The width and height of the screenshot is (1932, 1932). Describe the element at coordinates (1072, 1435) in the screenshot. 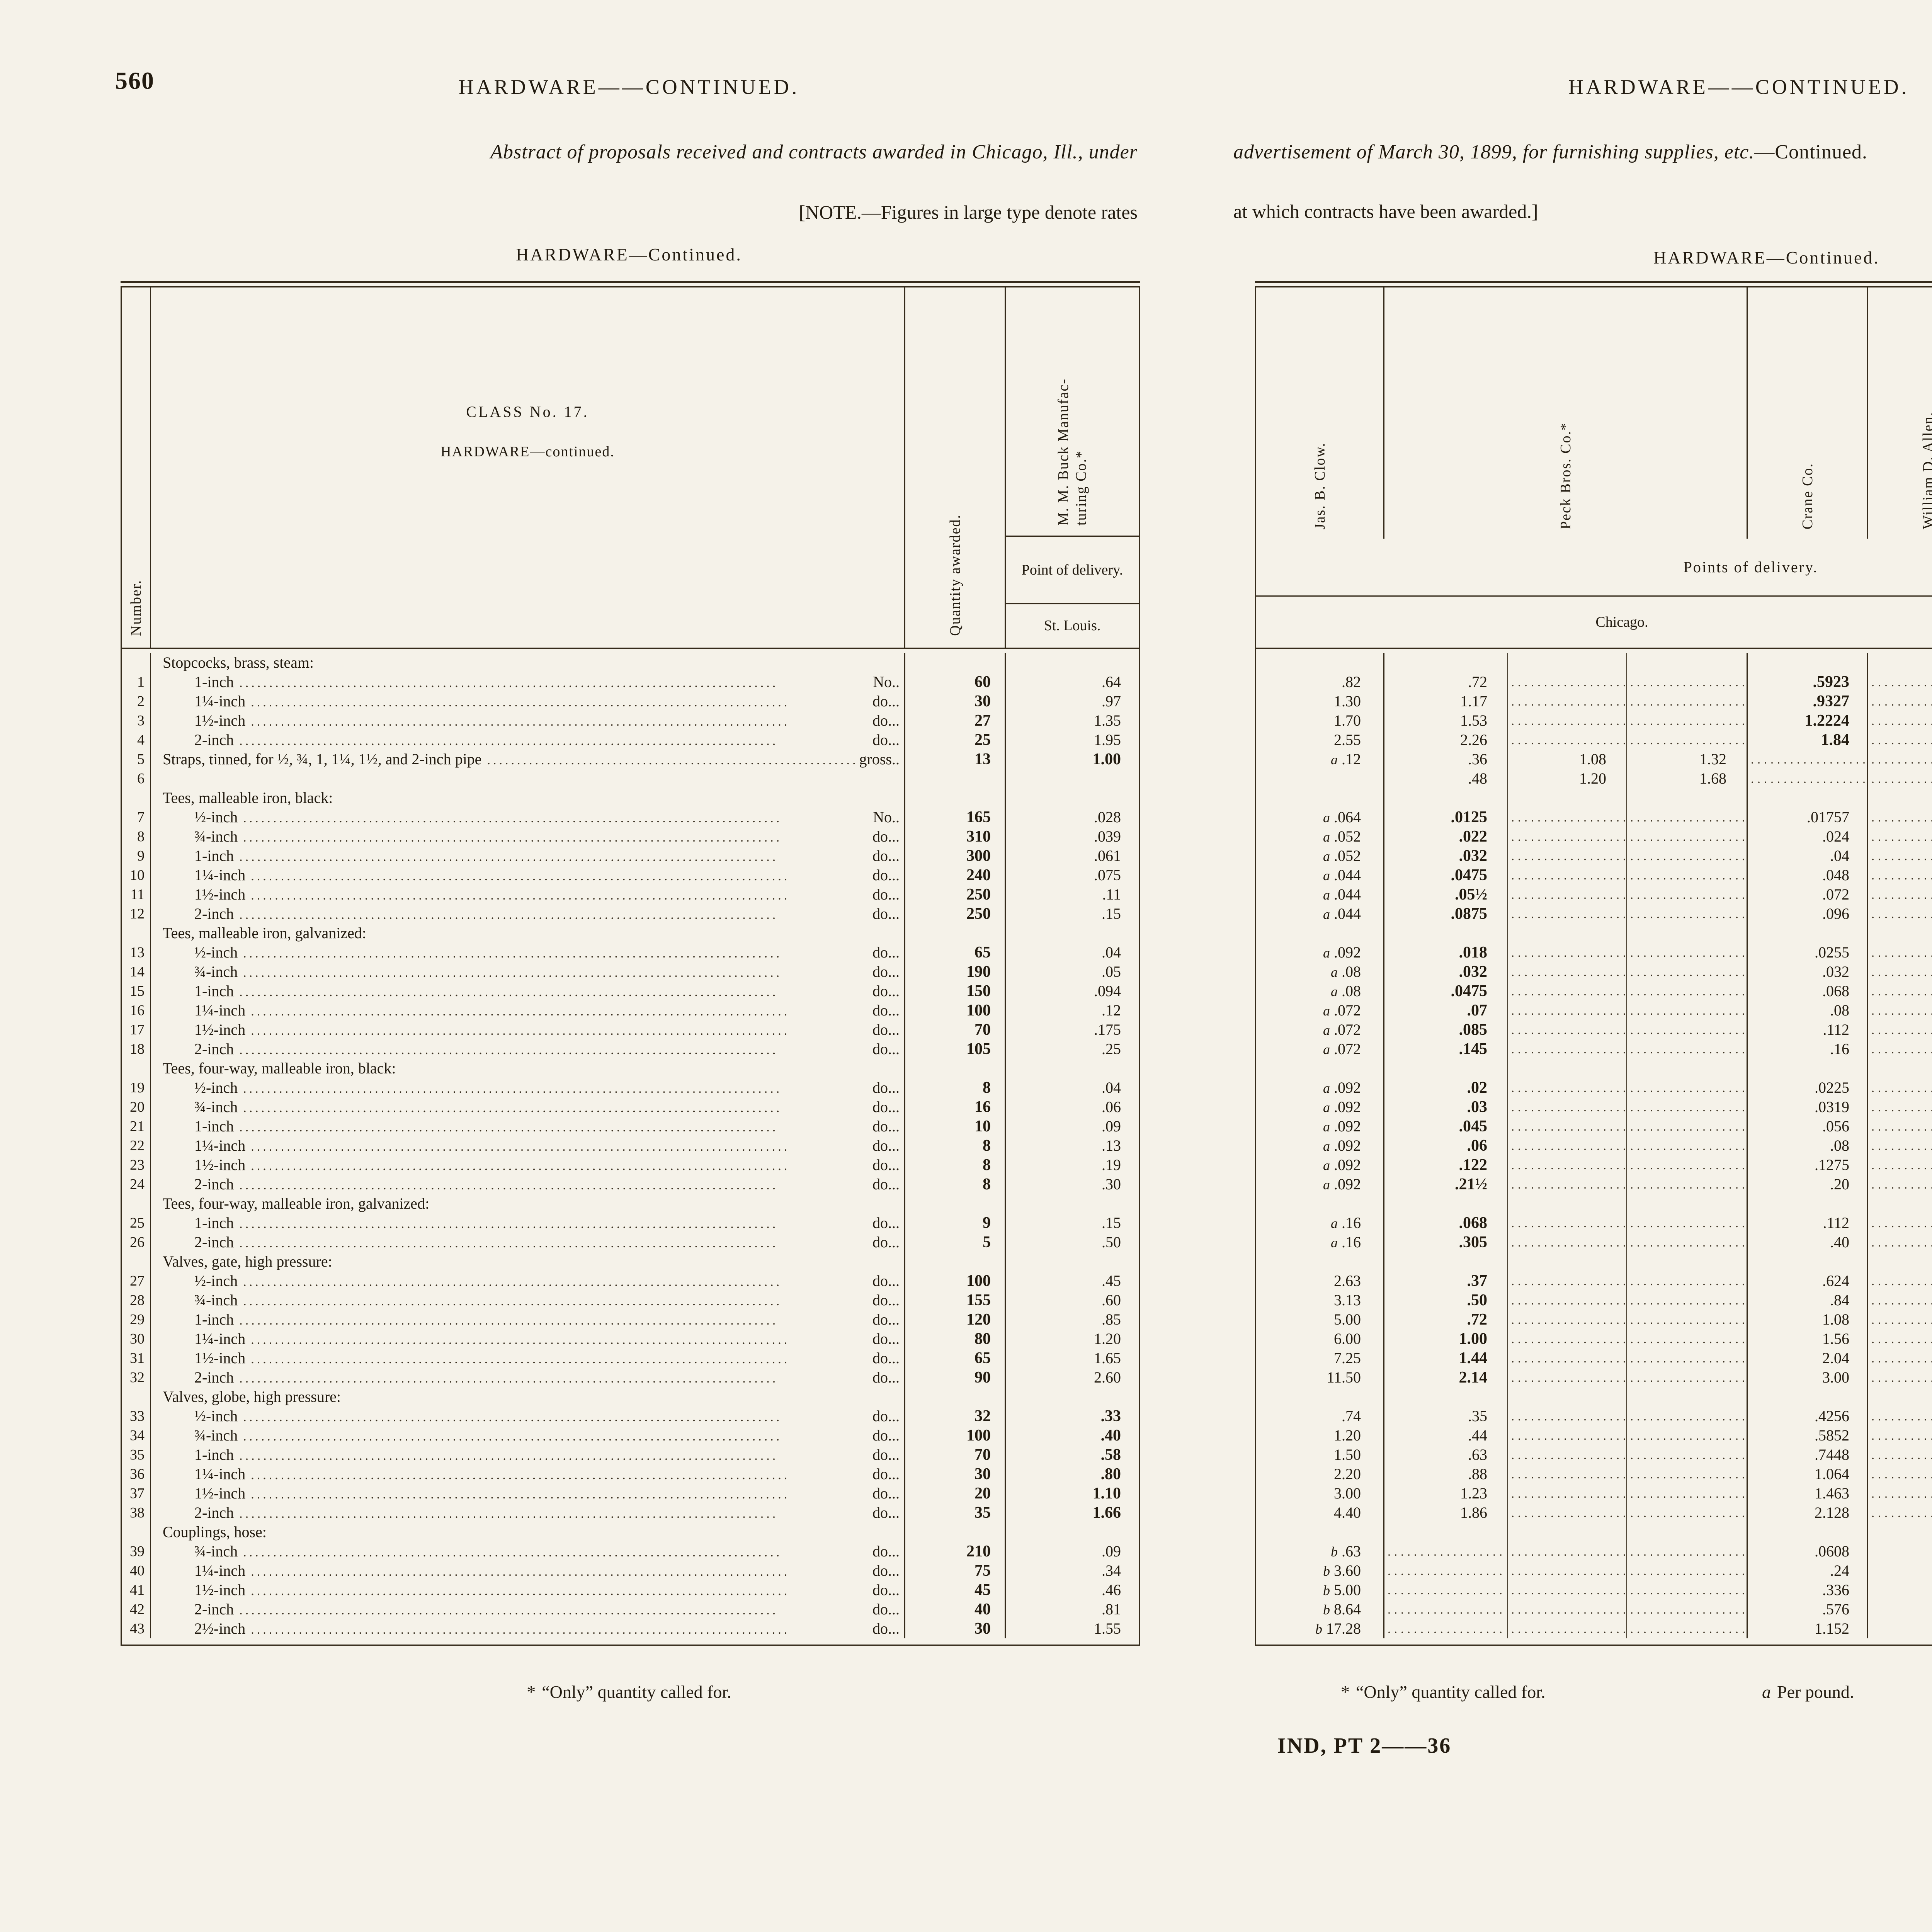

I see `buck-price: .40` at that location.